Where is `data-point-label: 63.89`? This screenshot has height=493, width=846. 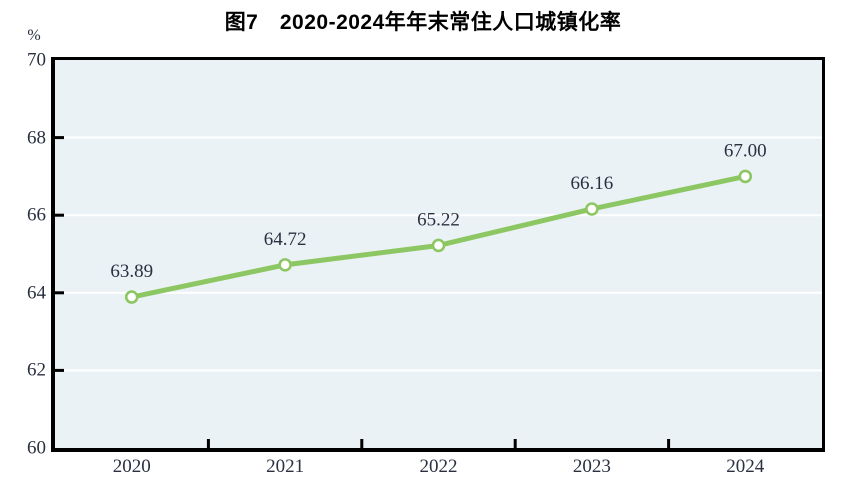 data-point-label: 63.89 is located at coordinates (131, 271).